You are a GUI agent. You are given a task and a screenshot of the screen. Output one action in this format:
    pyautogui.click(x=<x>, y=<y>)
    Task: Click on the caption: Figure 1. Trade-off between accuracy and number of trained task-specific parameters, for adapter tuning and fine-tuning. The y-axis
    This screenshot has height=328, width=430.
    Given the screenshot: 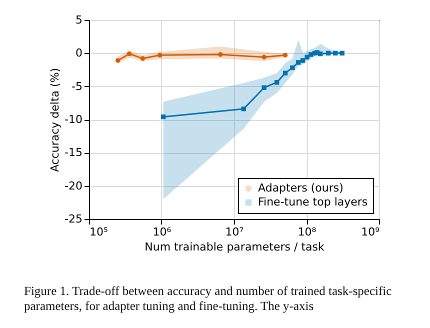 What is the action you would take?
    pyautogui.click(x=208, y=299)
    